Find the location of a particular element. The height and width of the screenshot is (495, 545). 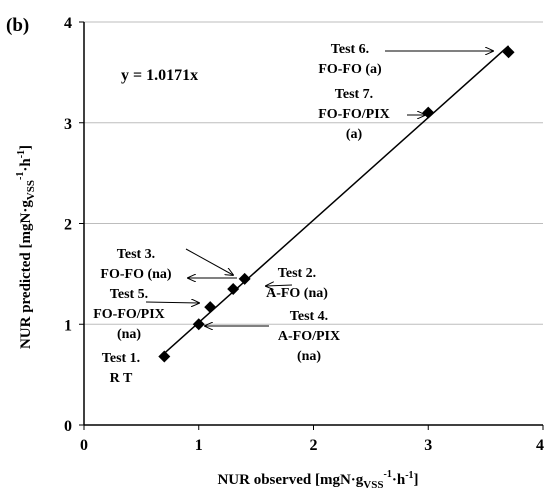

y-tick-label: 3 is located at coordinates (68, 124).